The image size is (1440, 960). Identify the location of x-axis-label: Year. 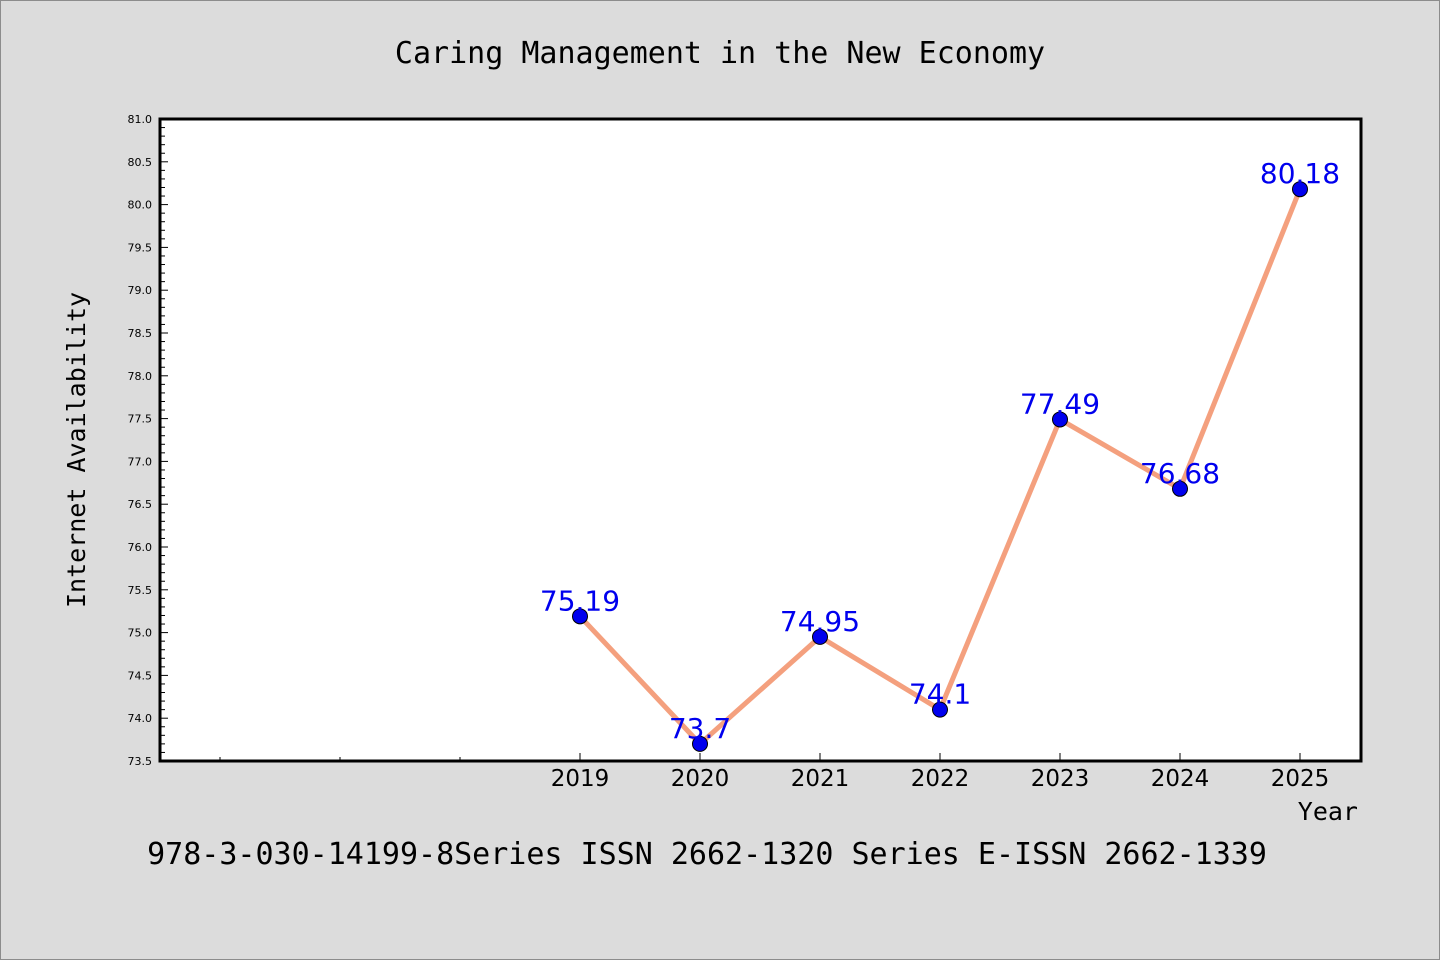
(1328, 811).